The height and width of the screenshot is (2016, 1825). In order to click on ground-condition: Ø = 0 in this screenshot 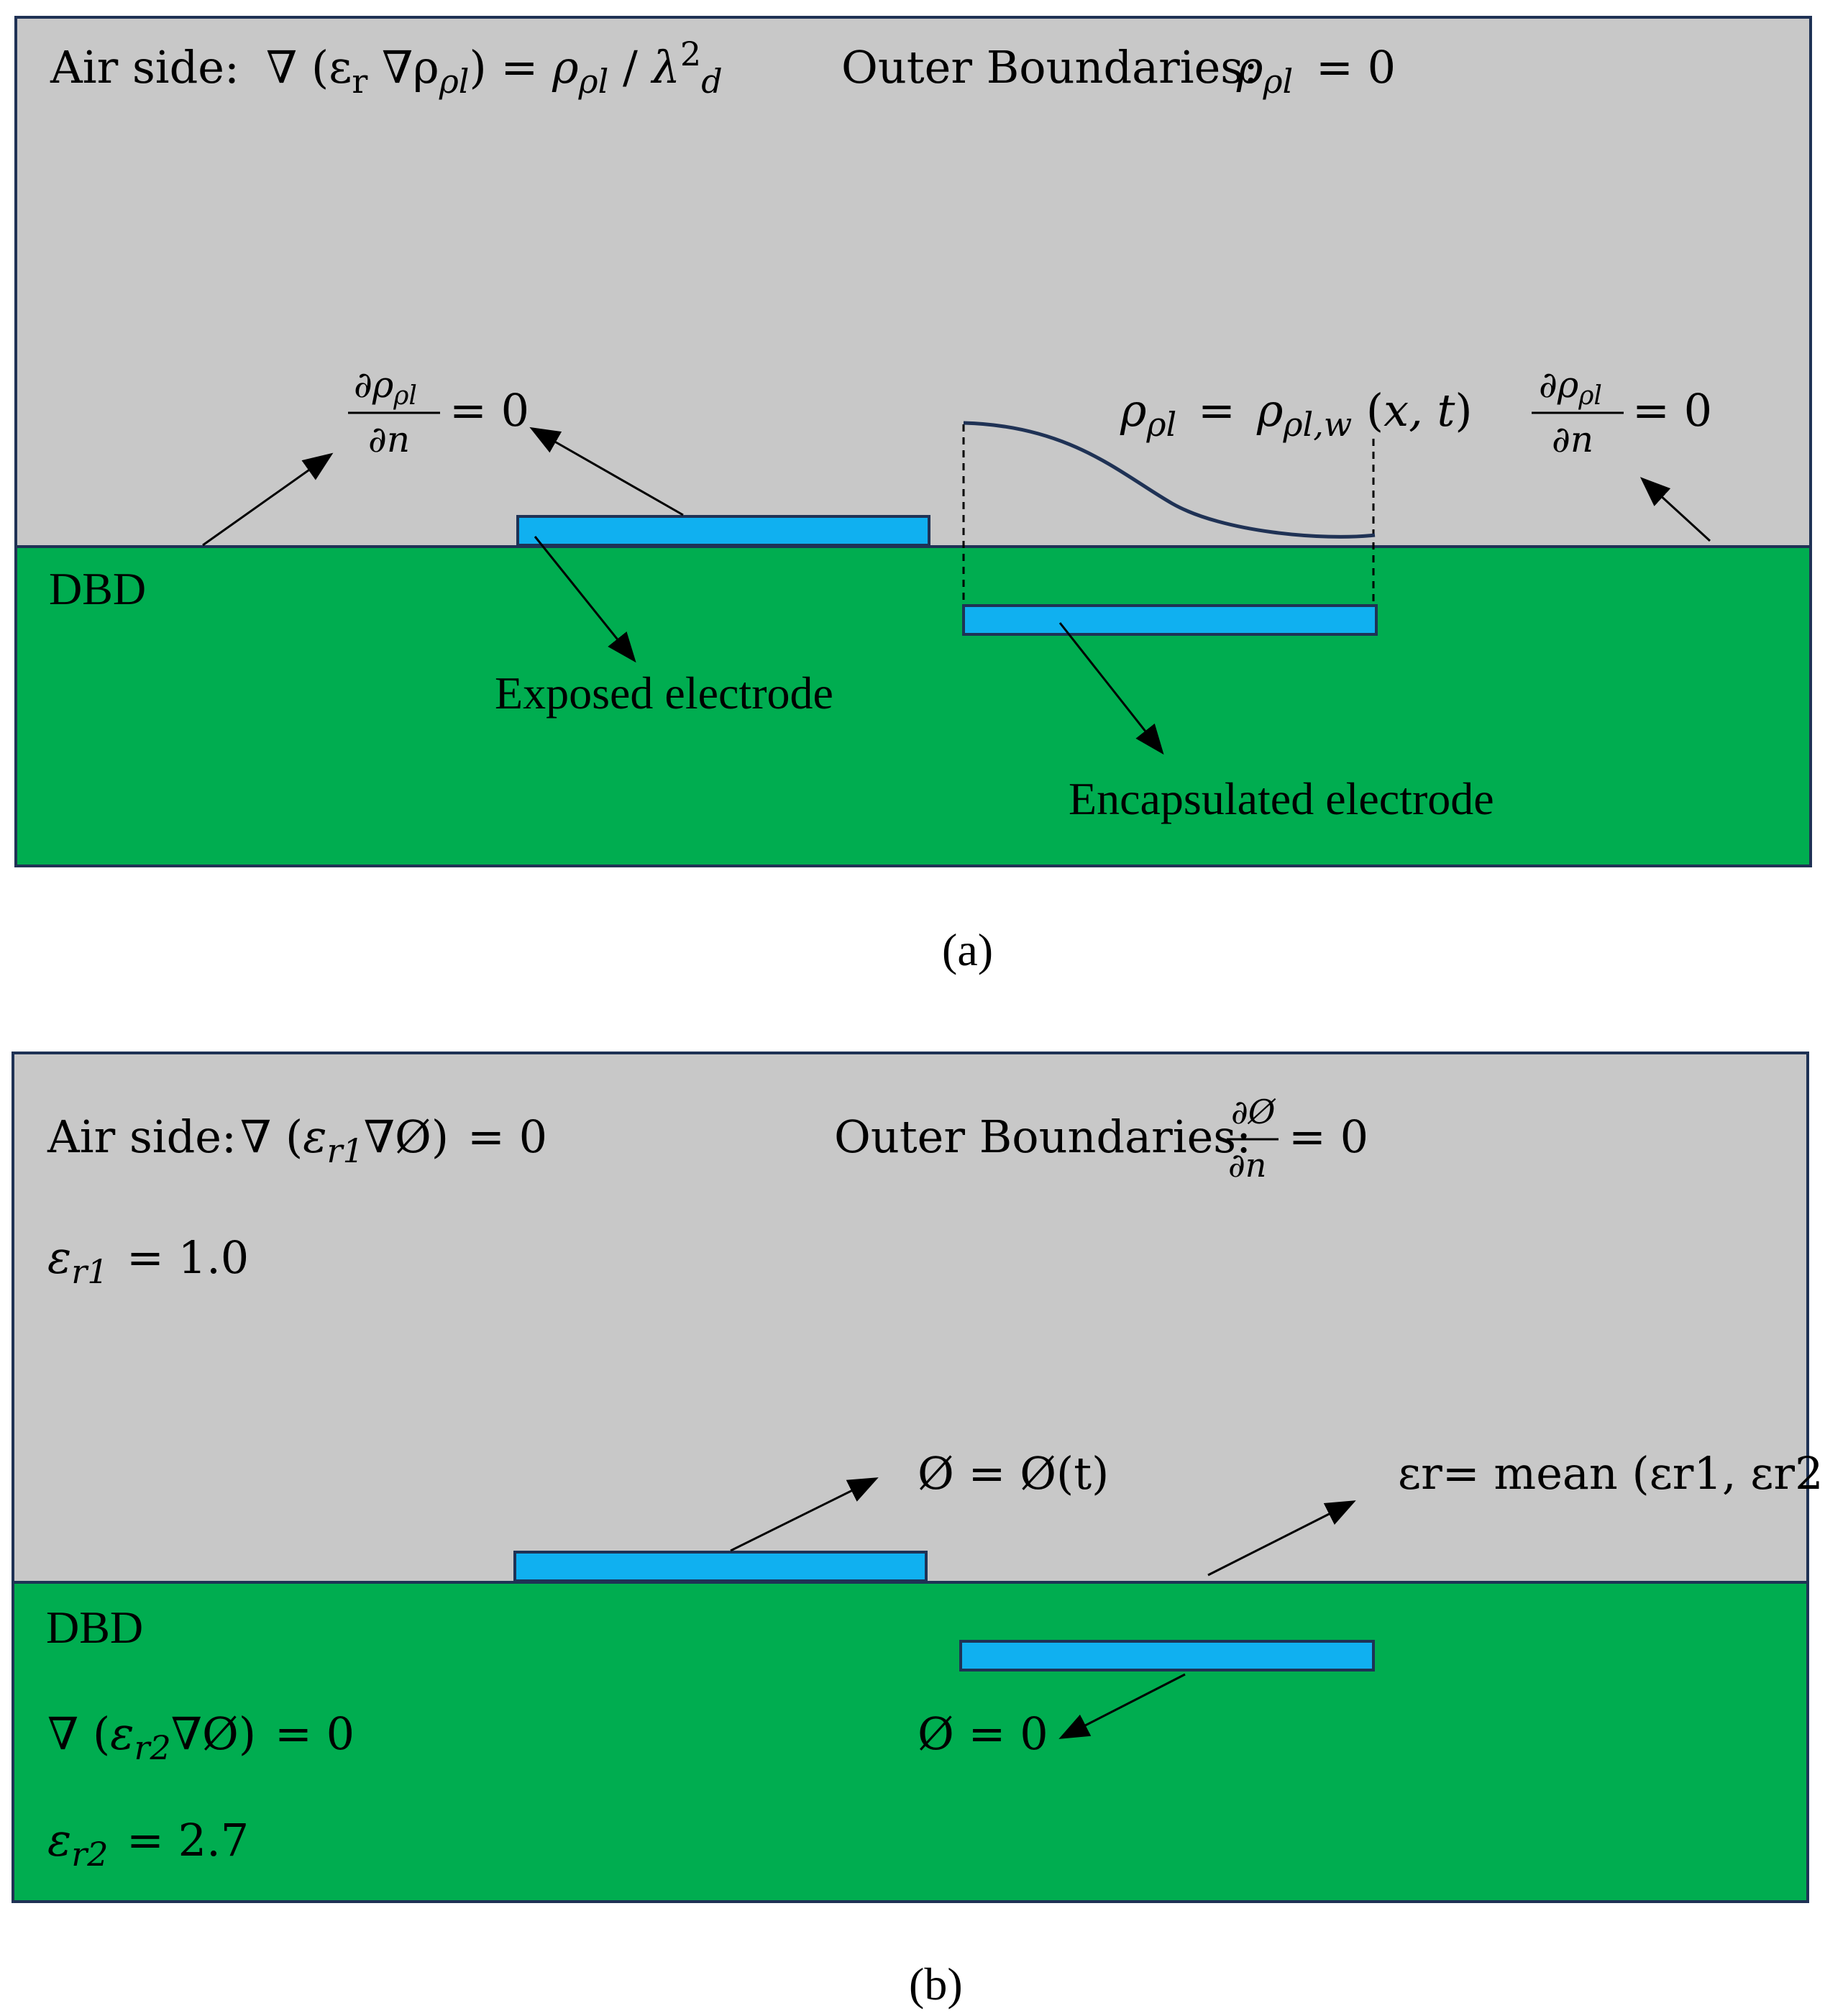, I will do `click(983, 1734)`.